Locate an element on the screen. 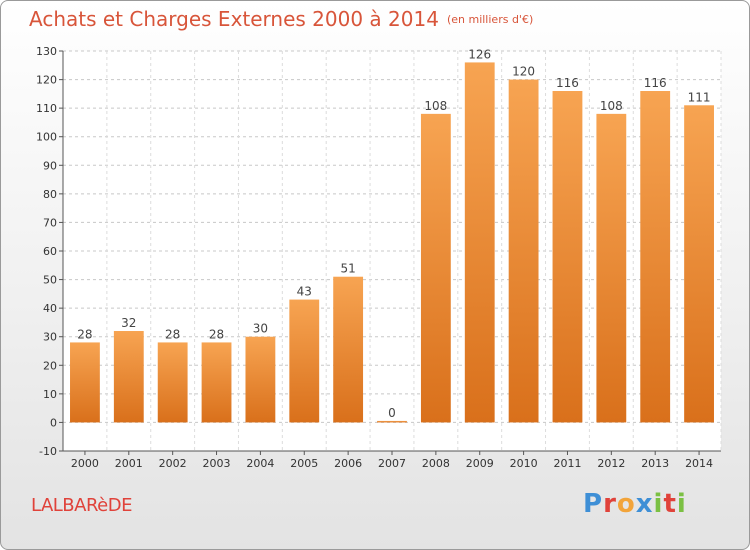  y-tick-label: 110 is located at coordinates (46, 108).